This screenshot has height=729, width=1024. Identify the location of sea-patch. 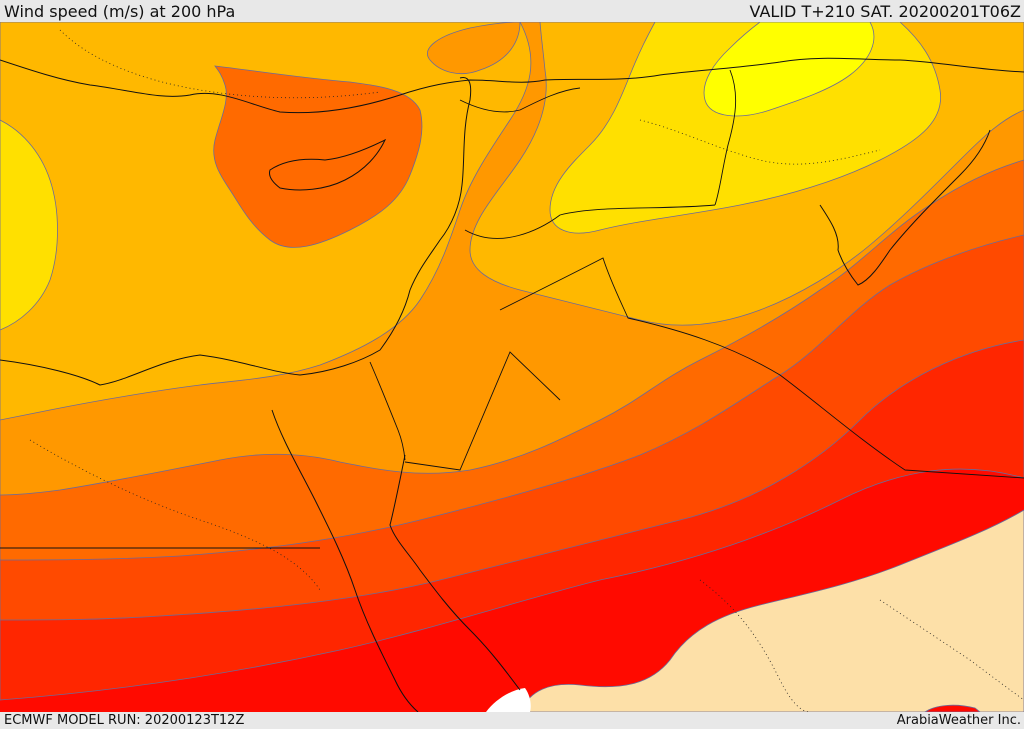
(508, 700).